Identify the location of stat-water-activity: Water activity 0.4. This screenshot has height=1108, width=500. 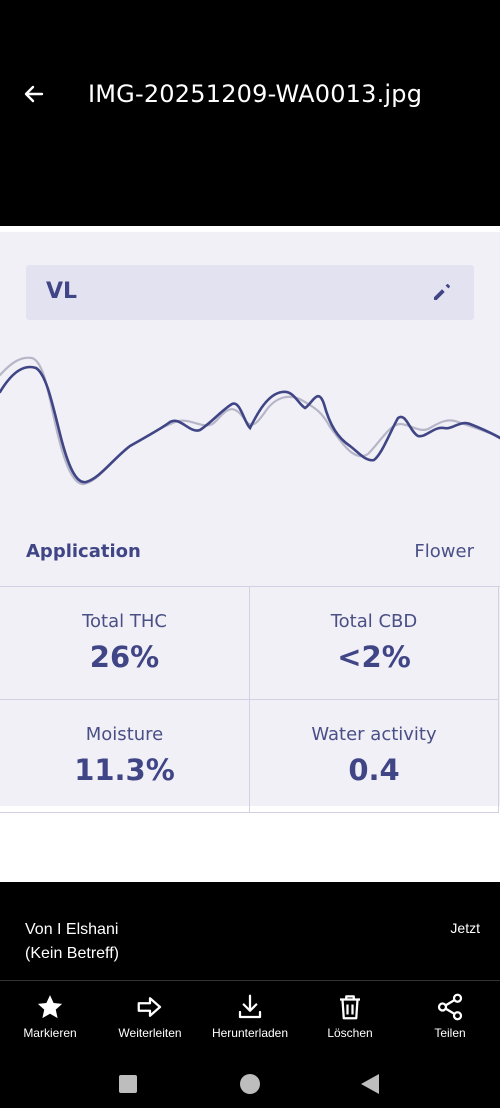
(374, 756).